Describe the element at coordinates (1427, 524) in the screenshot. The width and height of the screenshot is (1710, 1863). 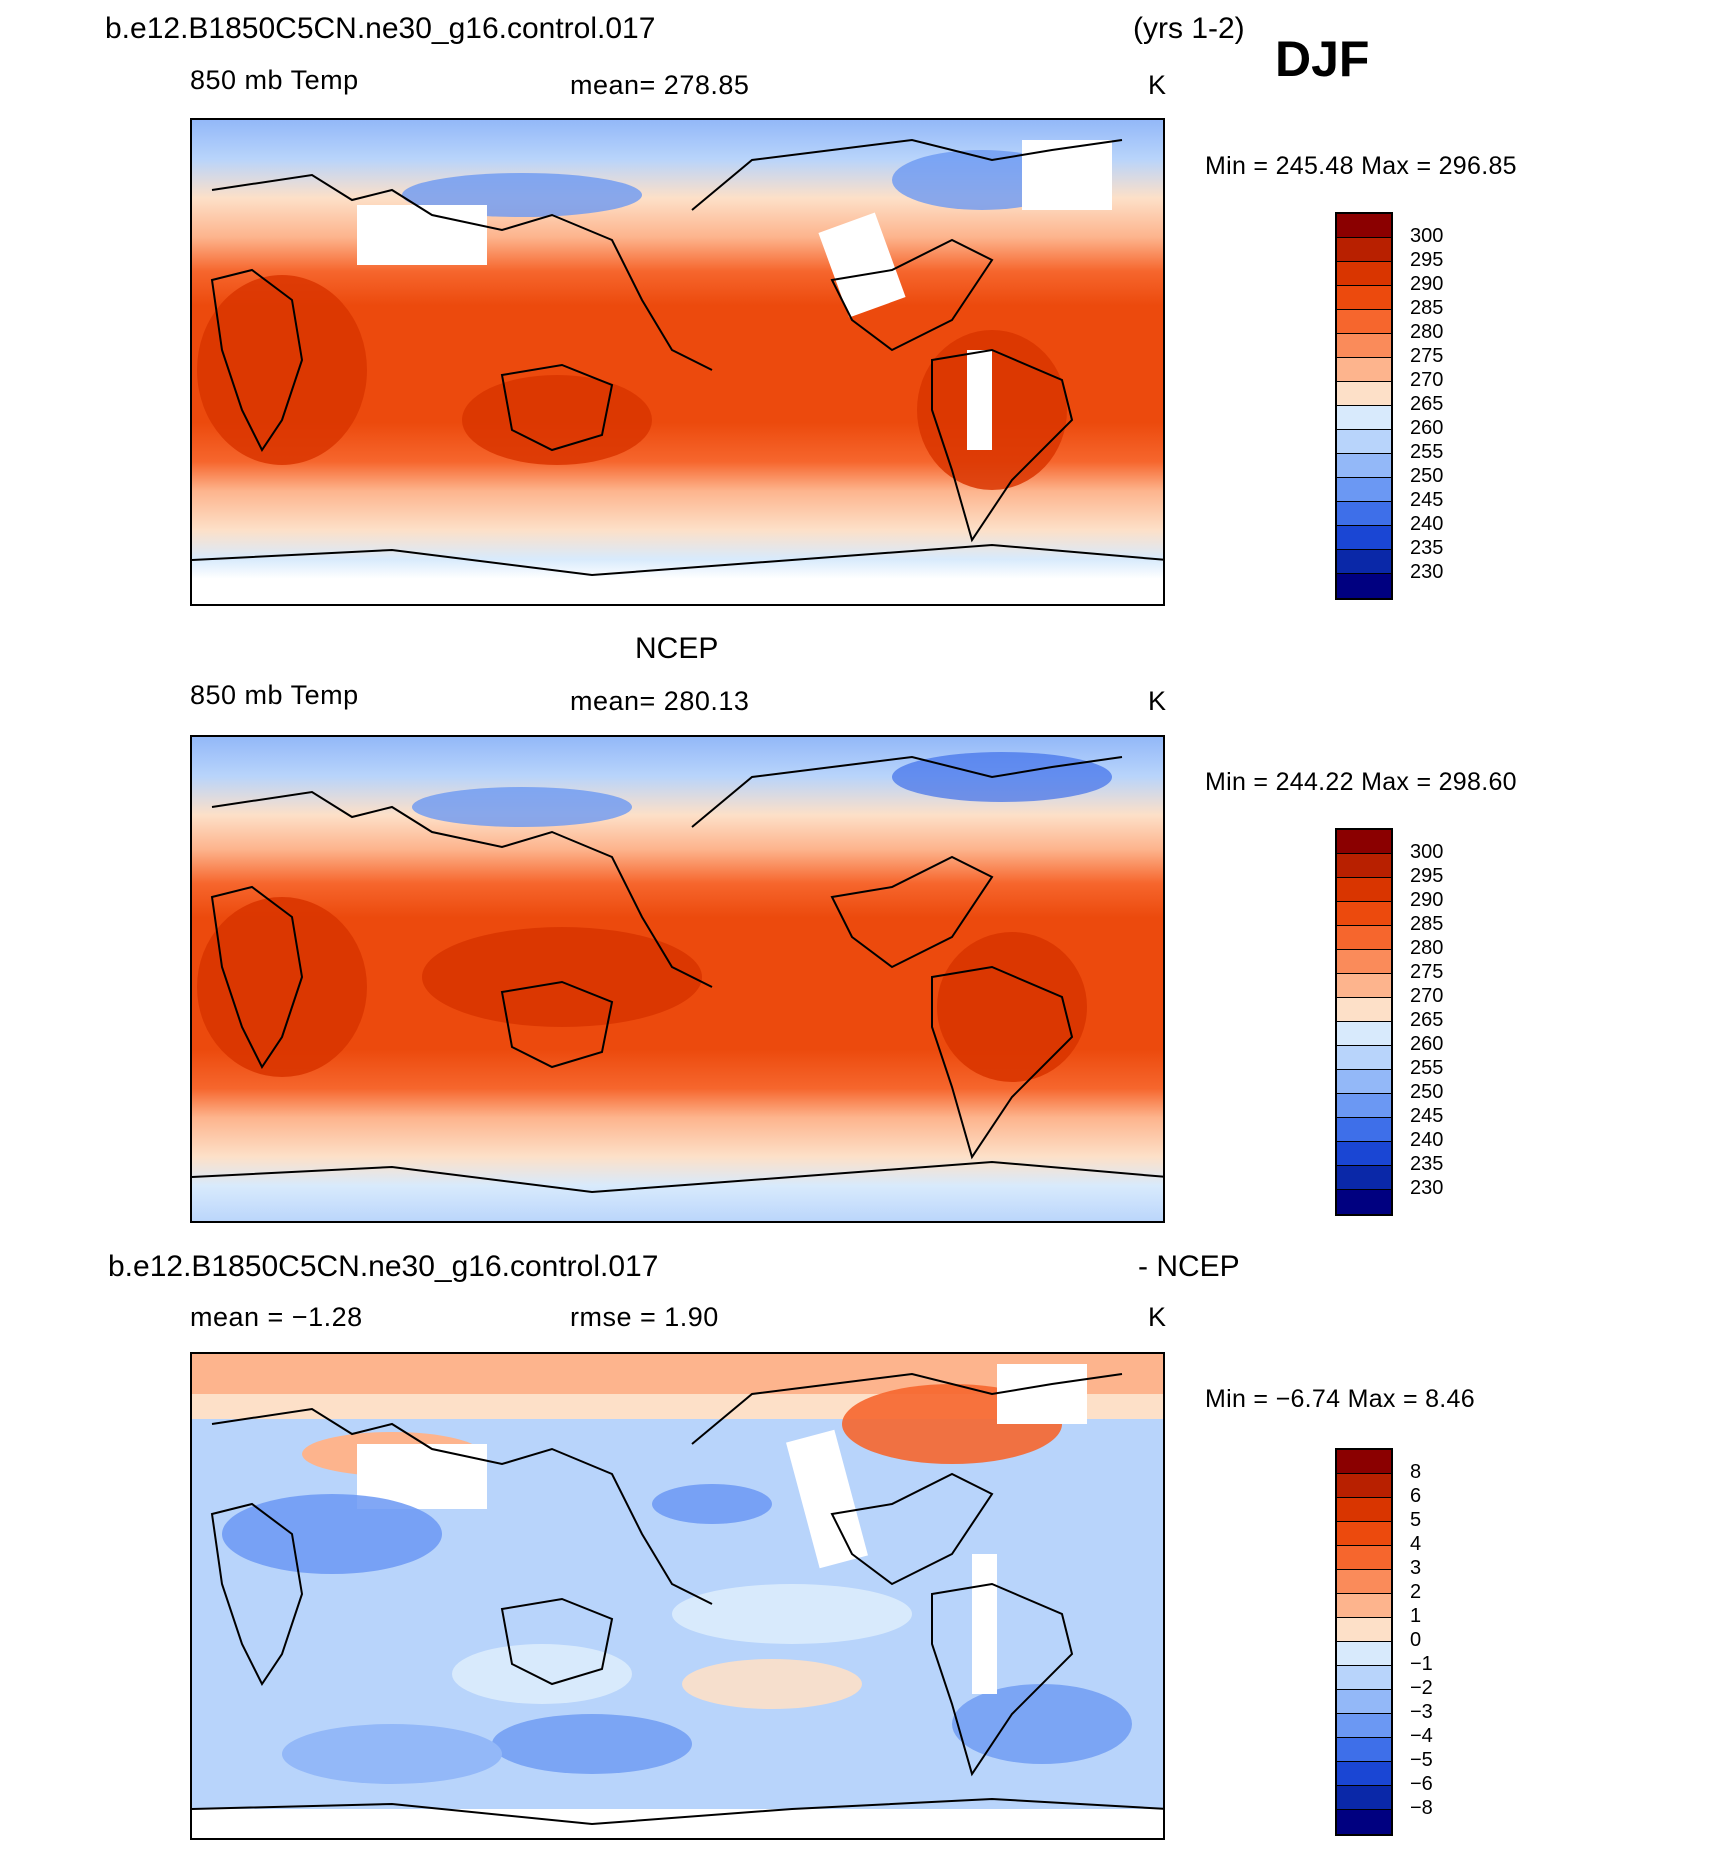
I see `panel1-colorbar-label: 240` at that location.